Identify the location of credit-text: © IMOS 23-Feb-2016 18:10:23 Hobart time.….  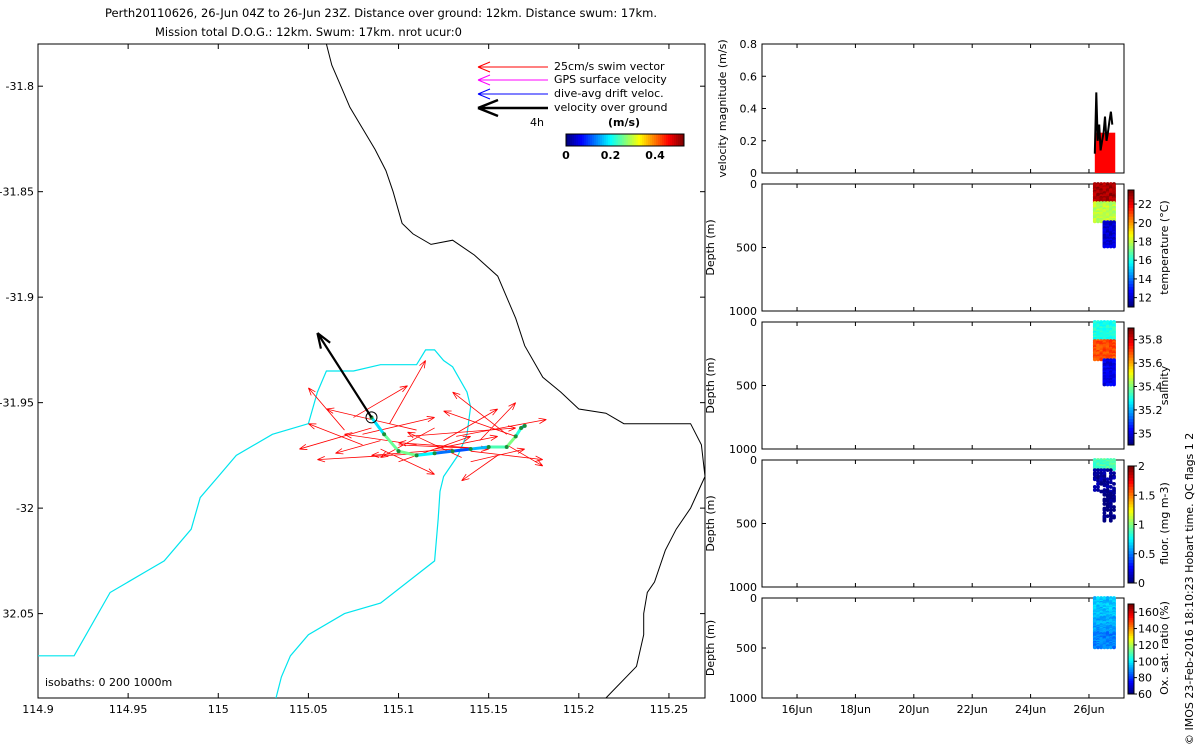
(1189, 589).